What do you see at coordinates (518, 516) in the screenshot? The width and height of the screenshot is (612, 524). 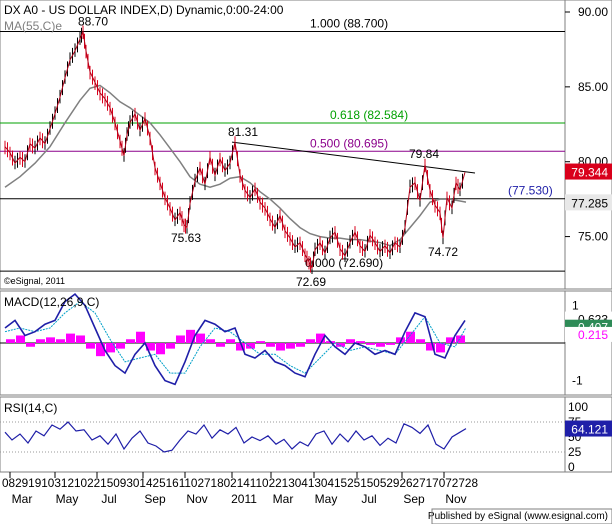 I see `footer-credit: Published by eSignal (www.esignal.com)` at bounding box center [518, 516].